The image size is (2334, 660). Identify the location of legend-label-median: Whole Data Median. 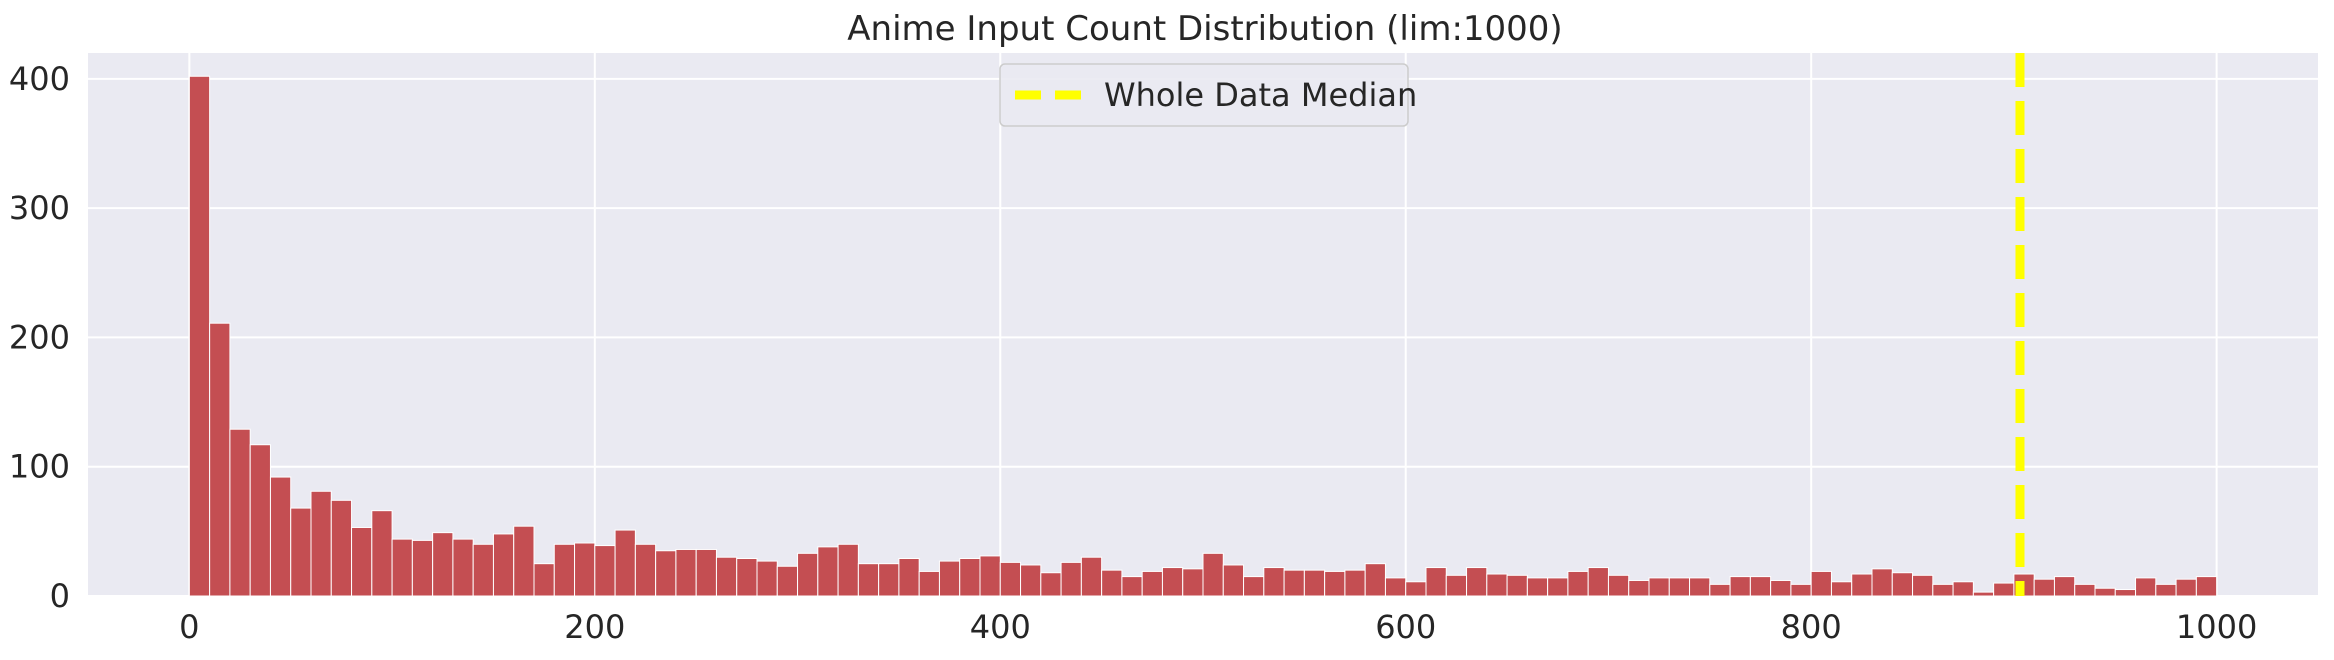
(1260, 95).